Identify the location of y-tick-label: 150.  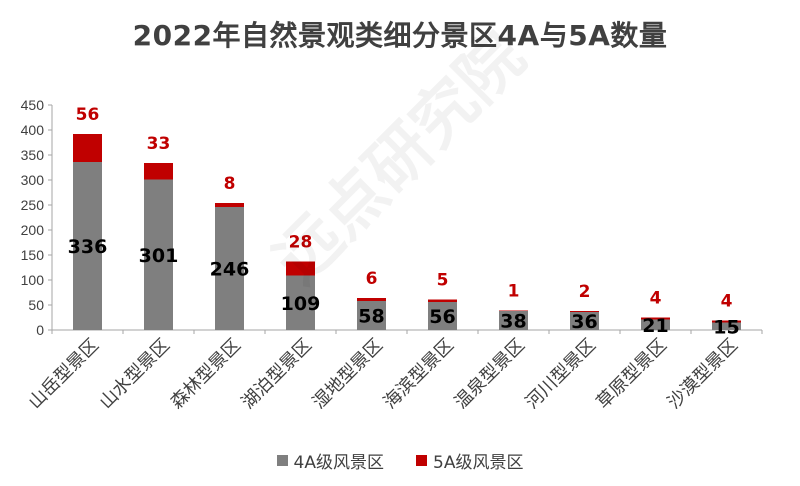
(33, 255).